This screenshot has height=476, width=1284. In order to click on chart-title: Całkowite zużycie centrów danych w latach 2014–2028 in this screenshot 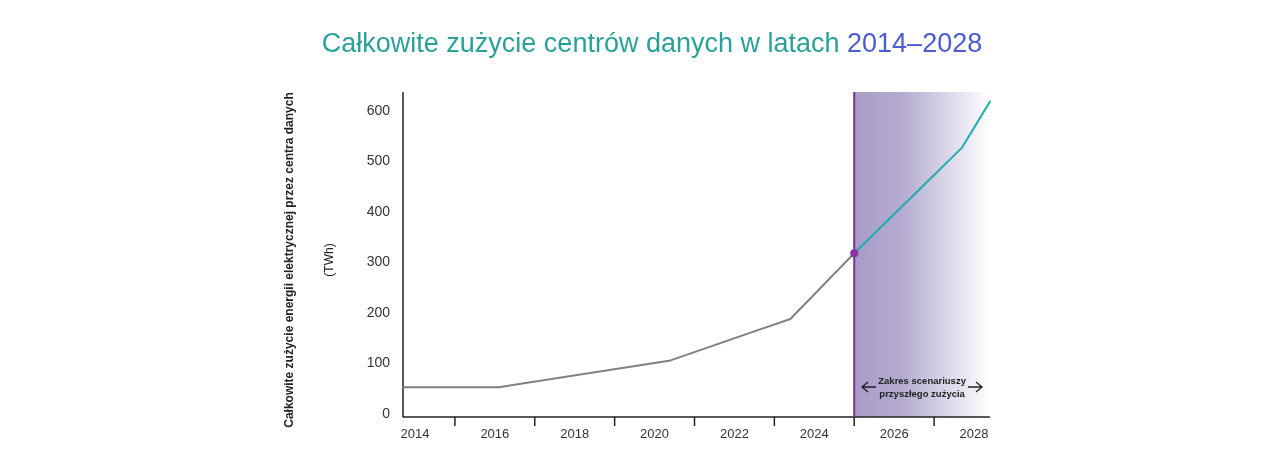, I will do `click(652, 43)`.